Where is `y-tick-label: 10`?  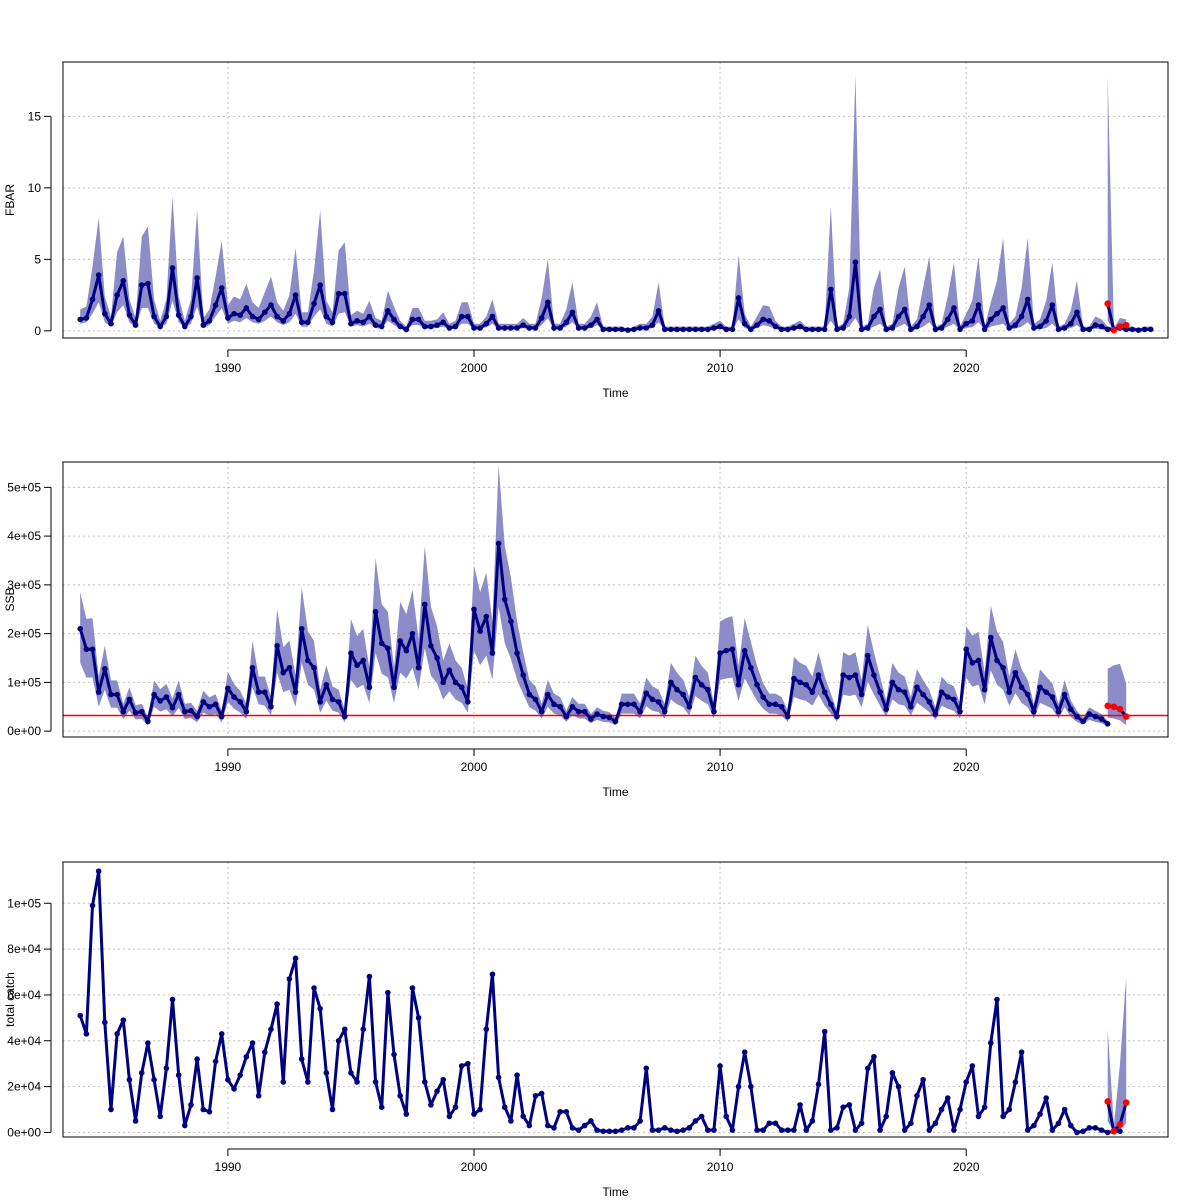
y-tick-label: 10 is located at coordinates (35, 188).